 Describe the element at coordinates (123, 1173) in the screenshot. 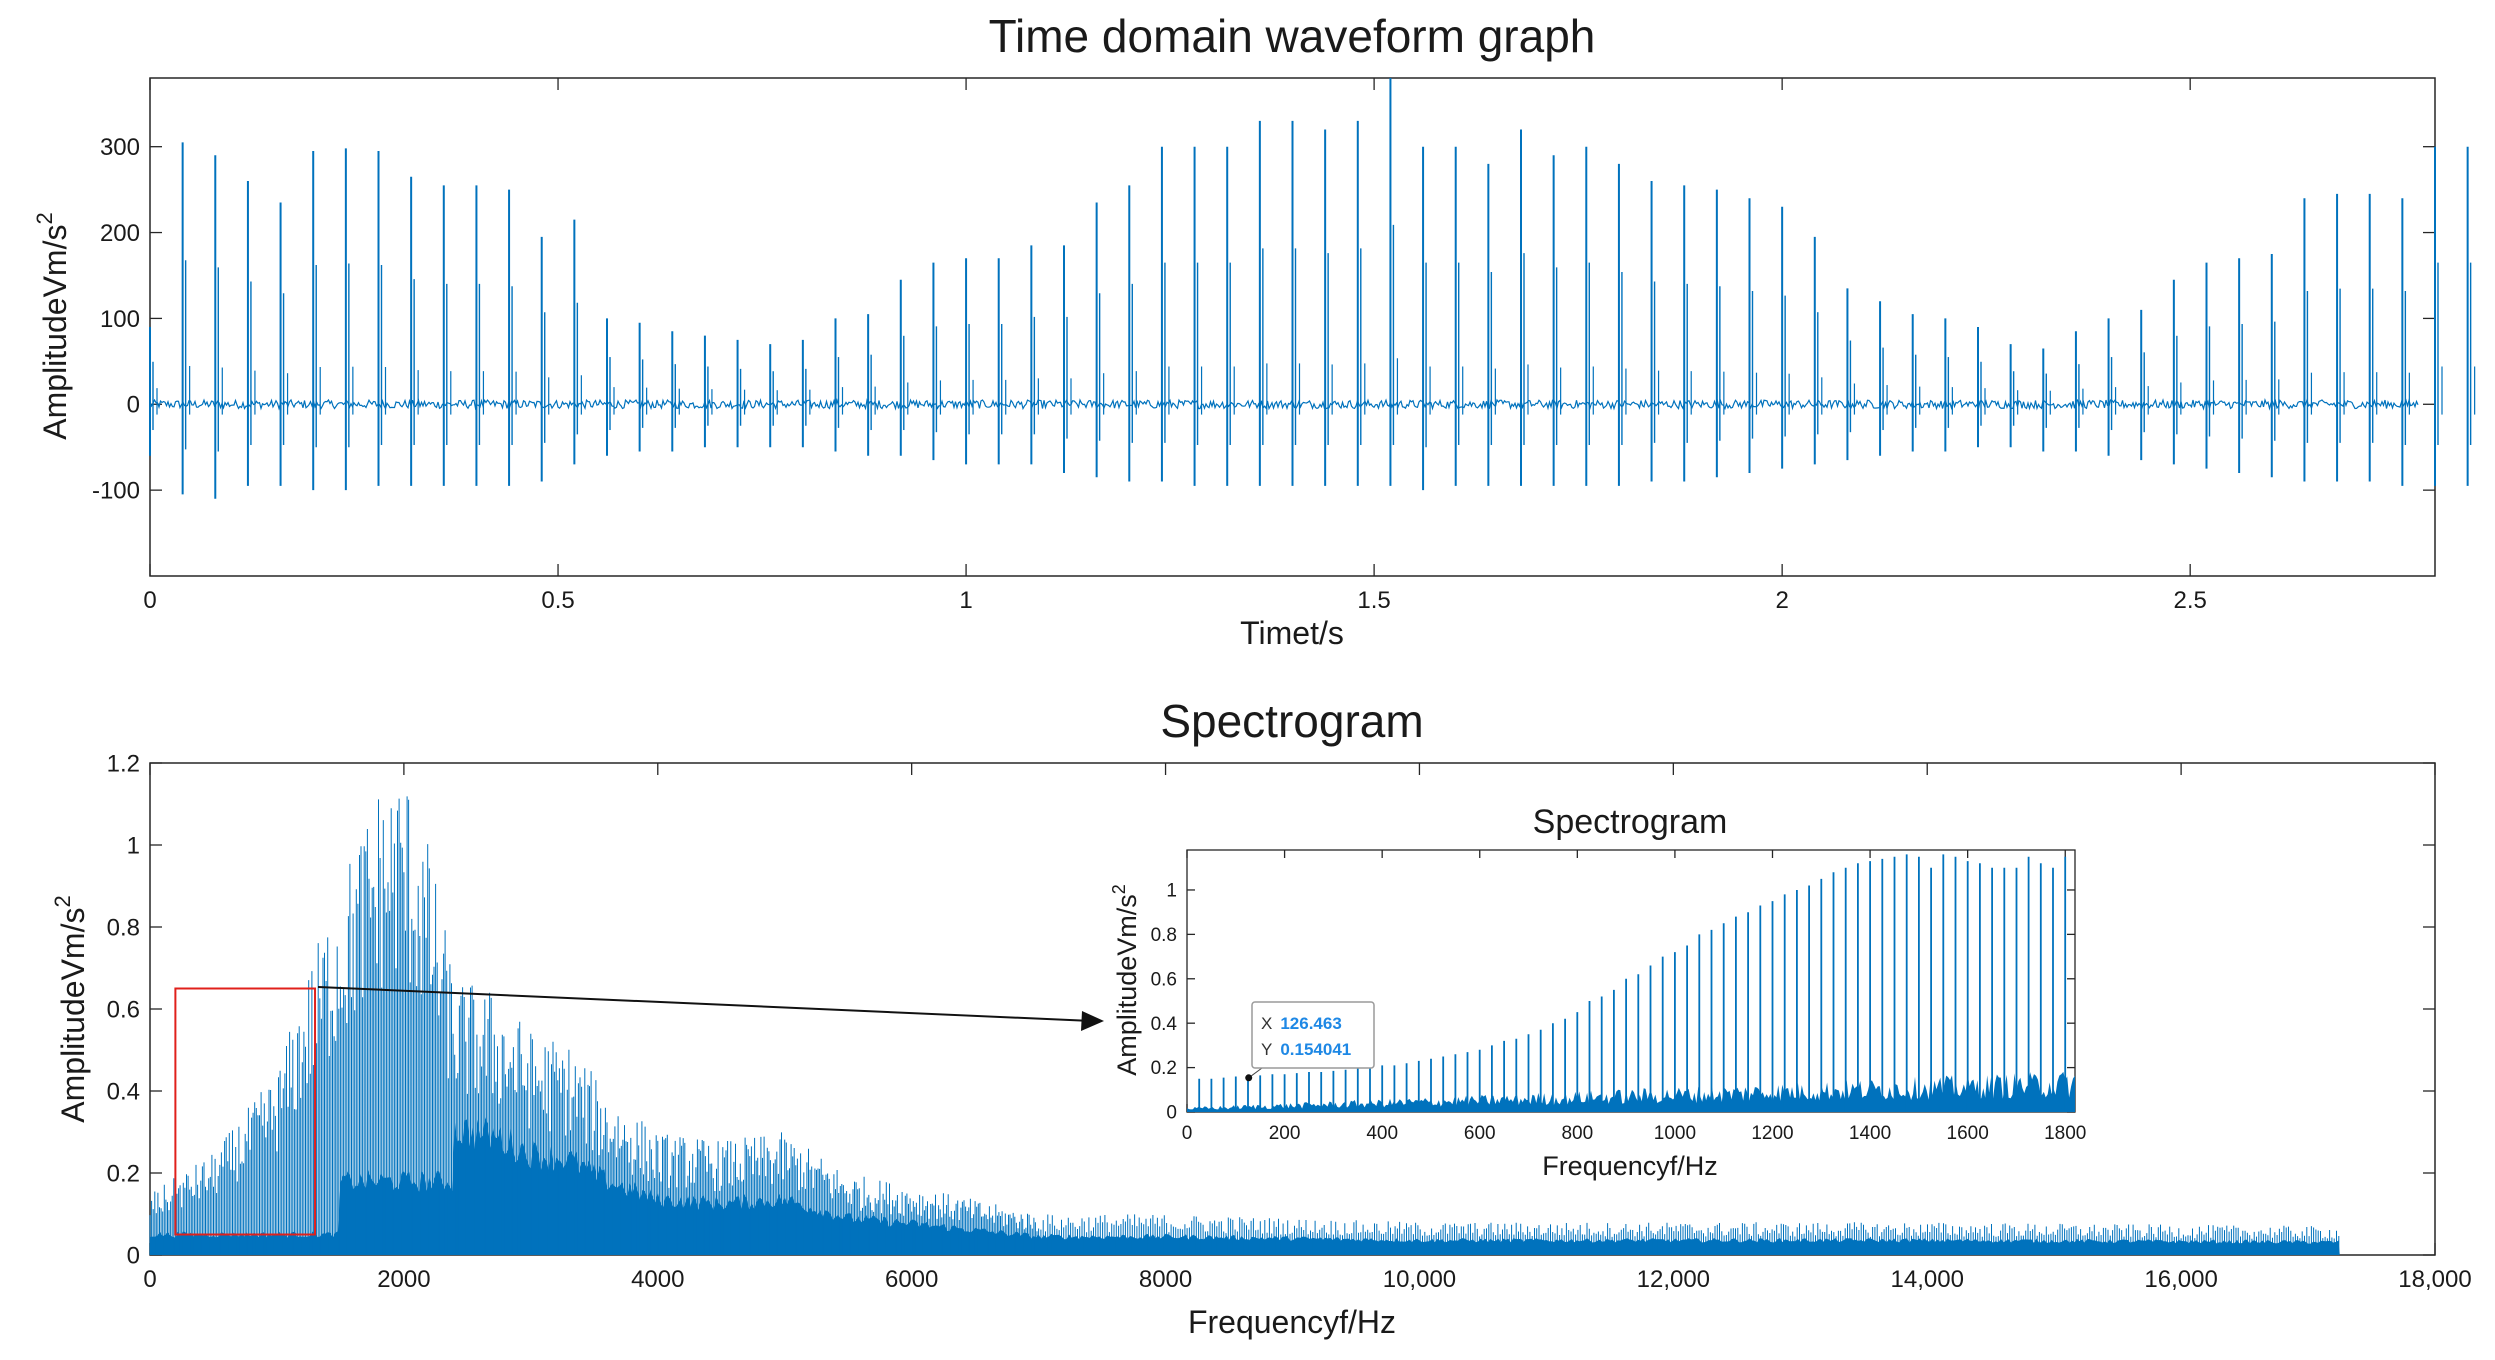

I see `spec-ytick-label: 0.2` at that location.